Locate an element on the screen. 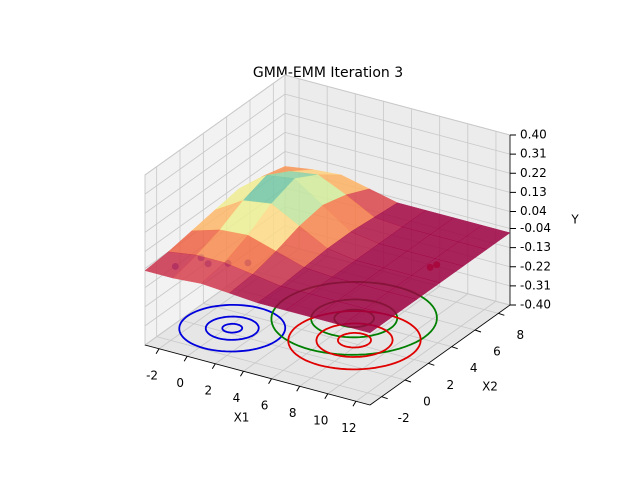 The image size is (640, 480). x2-axis-label: X2 is located at coordinates (490, 387).